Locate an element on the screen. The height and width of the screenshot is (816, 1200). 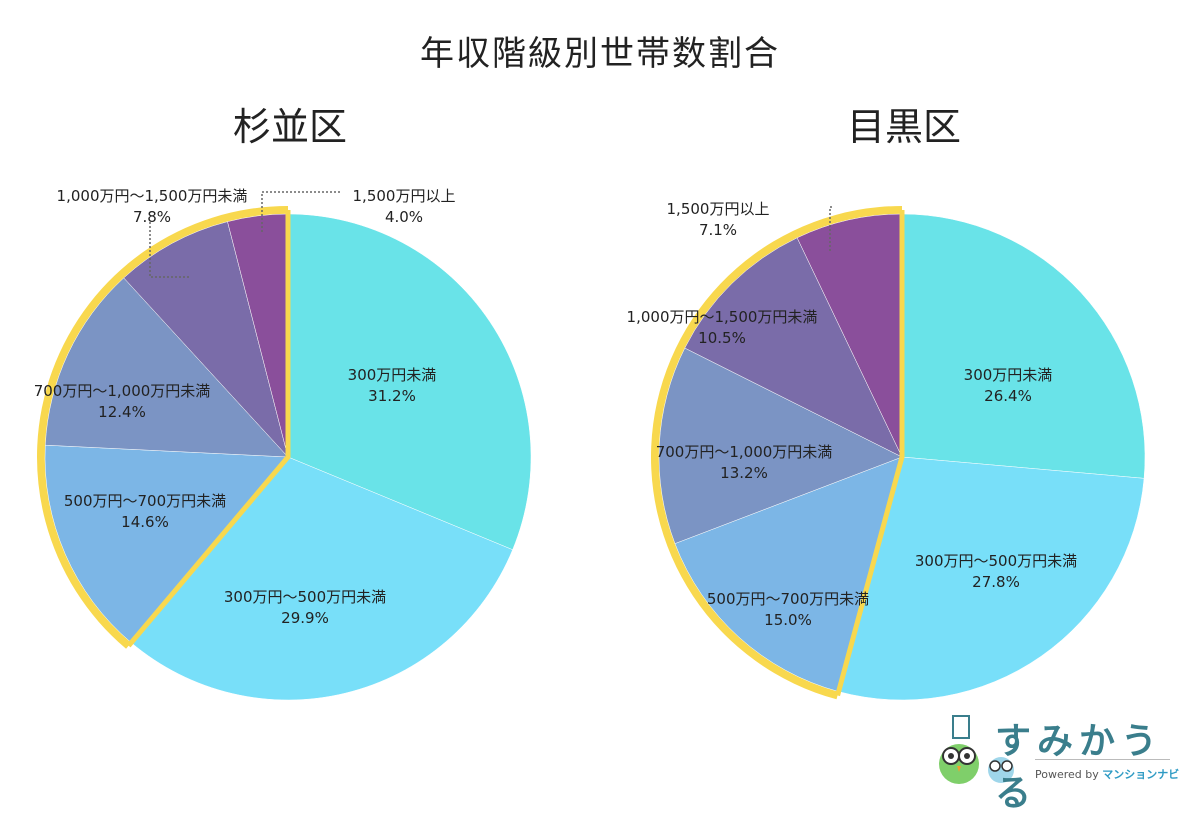
slice-value-label: 31.2% is located at coordinates (392, 396).